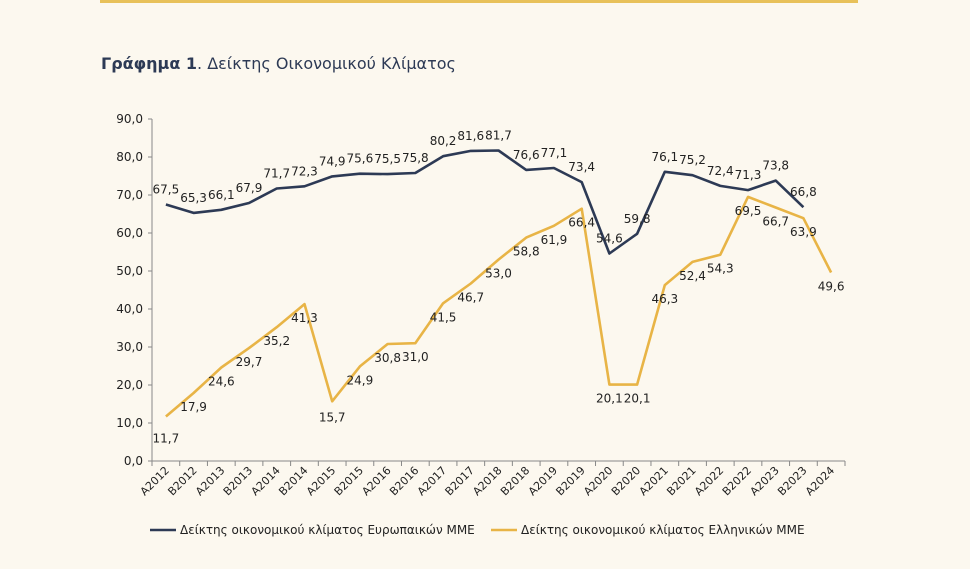 The height and width of the screenshot is (569, 970). Describe the element at coordinates (554, 240) in the screenshot. I see `data-label-greek-sme: 61,9` at that location.